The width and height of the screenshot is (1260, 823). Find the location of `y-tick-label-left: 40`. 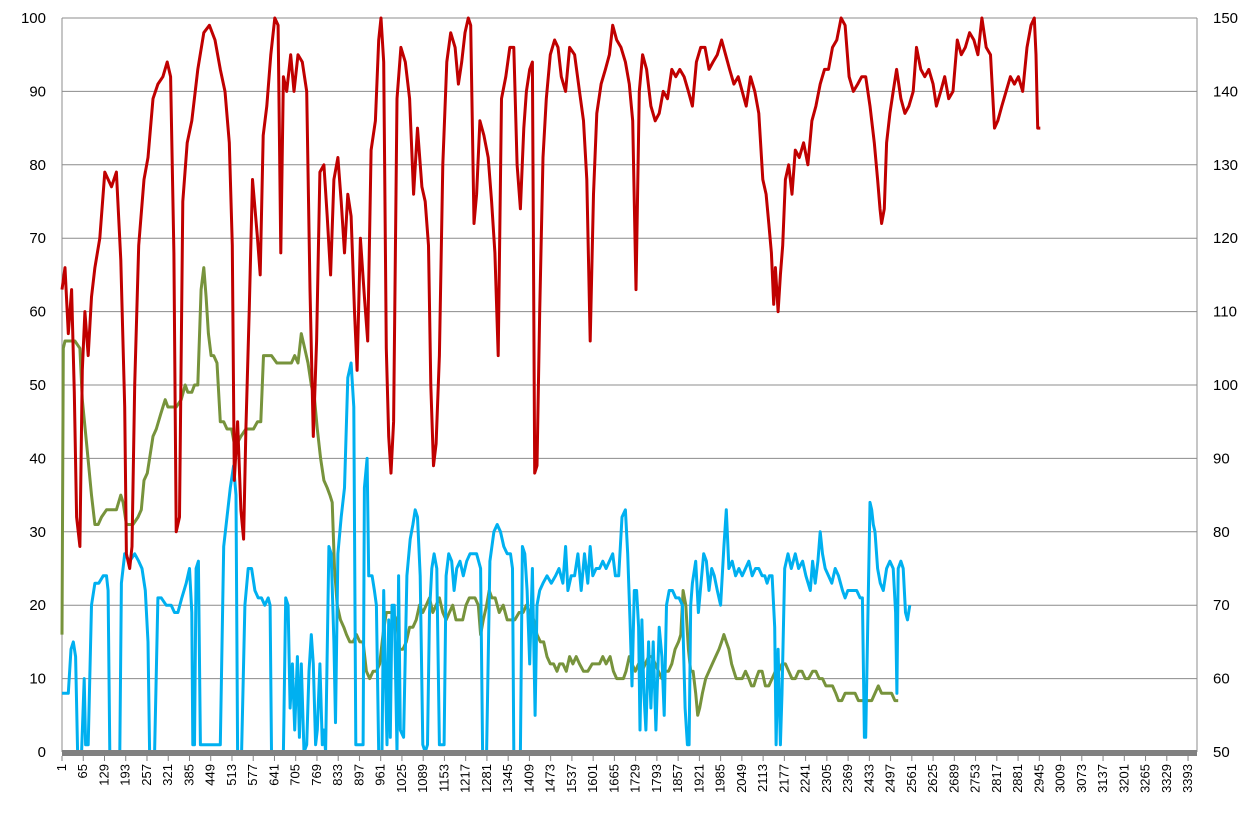

y-tick-label-left: 40 is located at coordinates (37, 458).